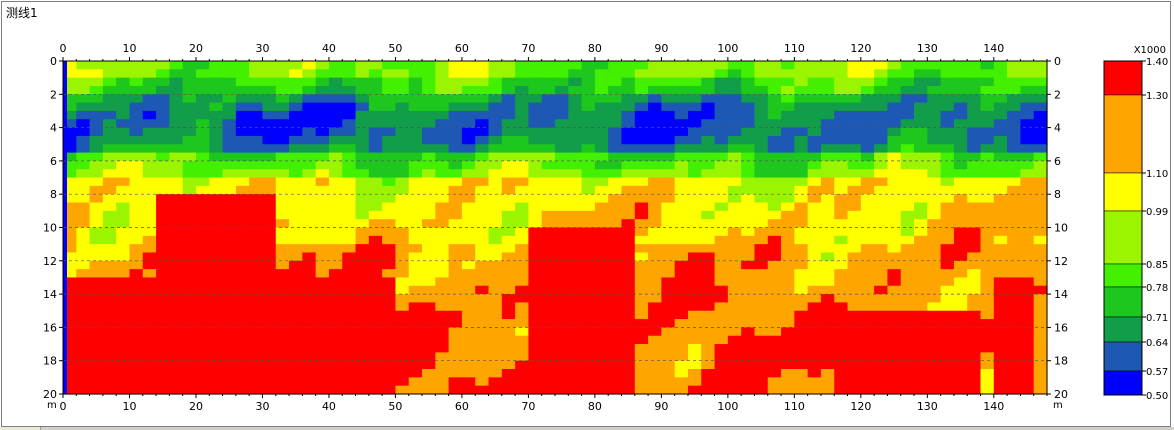  What do you see at coordinates (927, 406) in the screenshot?
I see `x-tick-label-bottom: 130` at bounding box center [927, 406].